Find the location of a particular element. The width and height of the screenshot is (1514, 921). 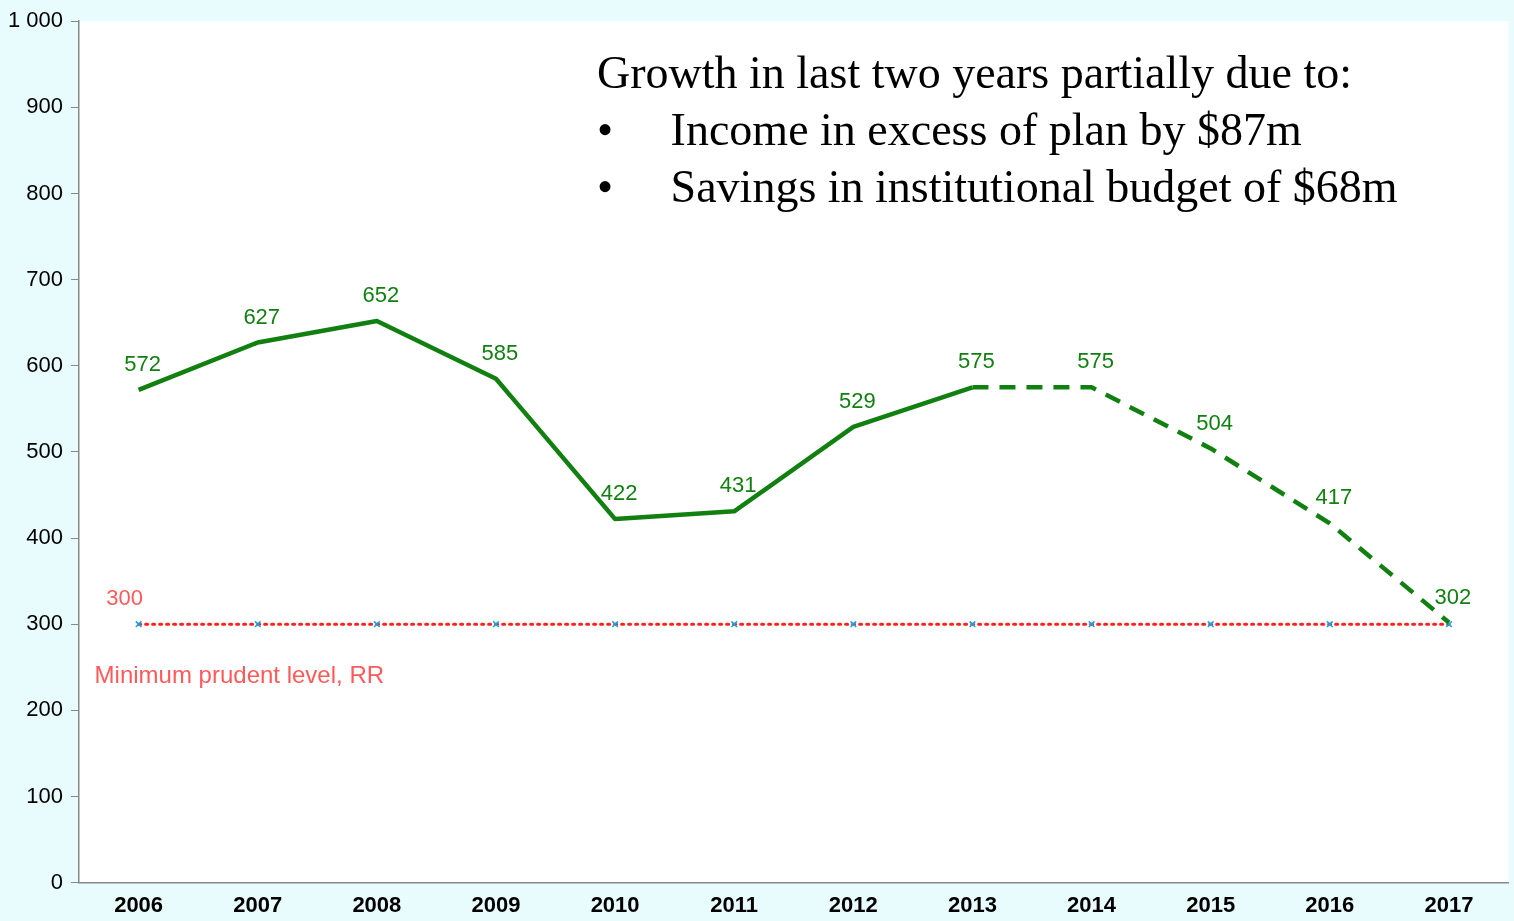

y-tick-label: 200 is located at coordinates (45, 709).